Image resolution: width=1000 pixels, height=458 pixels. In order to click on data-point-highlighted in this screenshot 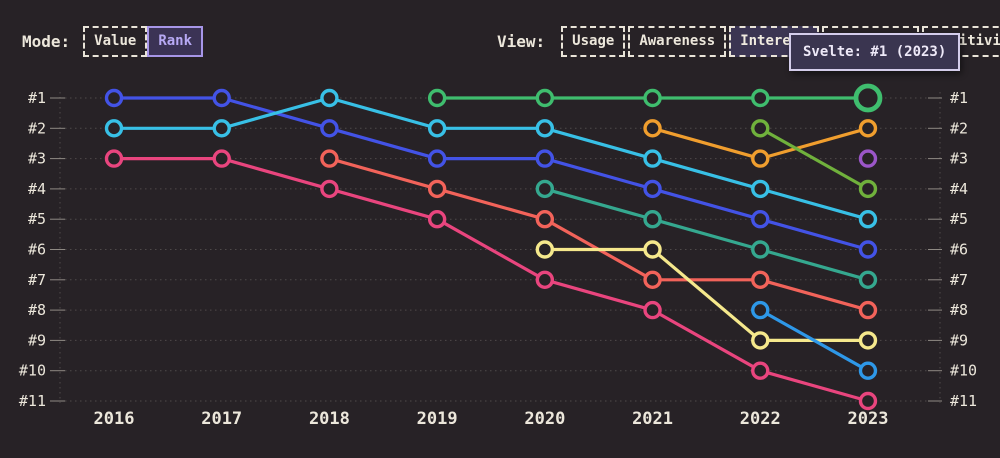, I will do `click(868, 98)`.